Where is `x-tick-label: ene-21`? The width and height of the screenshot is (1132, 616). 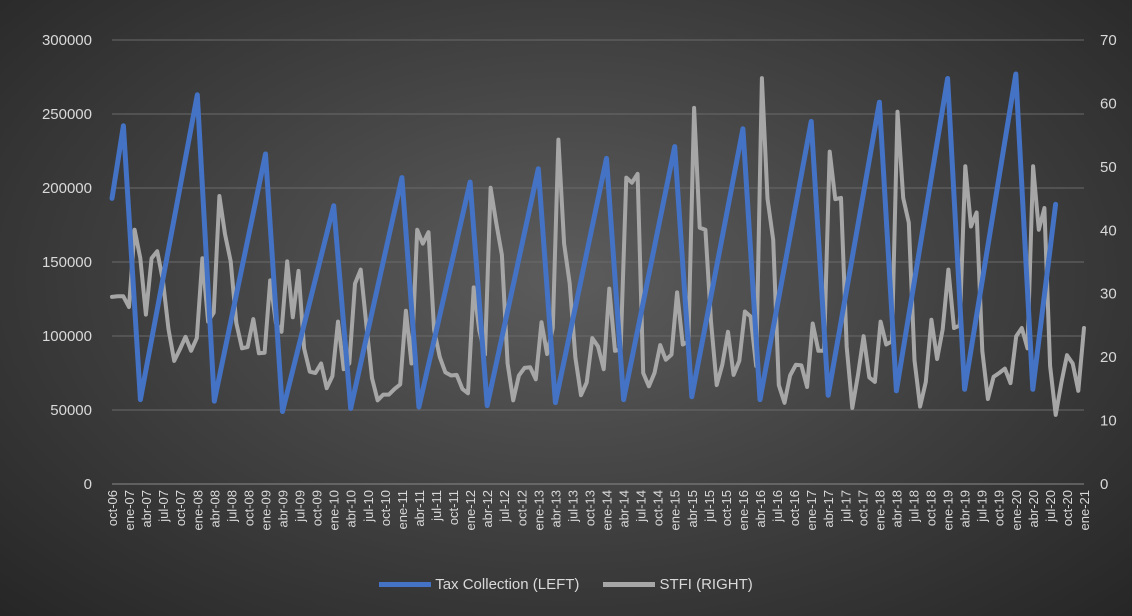 x-tick-label: ene-21 is located at coordinates (1084, 510).